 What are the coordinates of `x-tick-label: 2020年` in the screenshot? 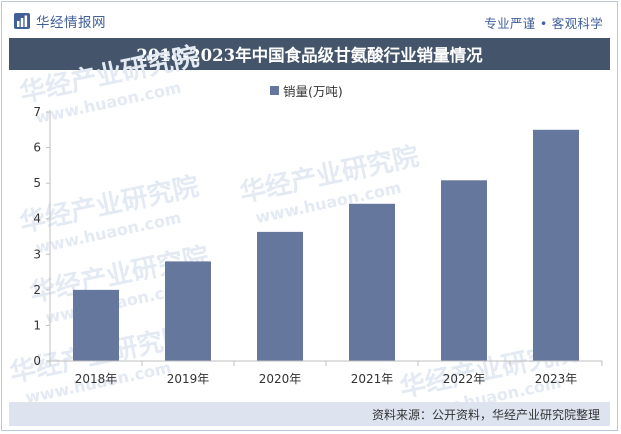 It's located at (280, 379).